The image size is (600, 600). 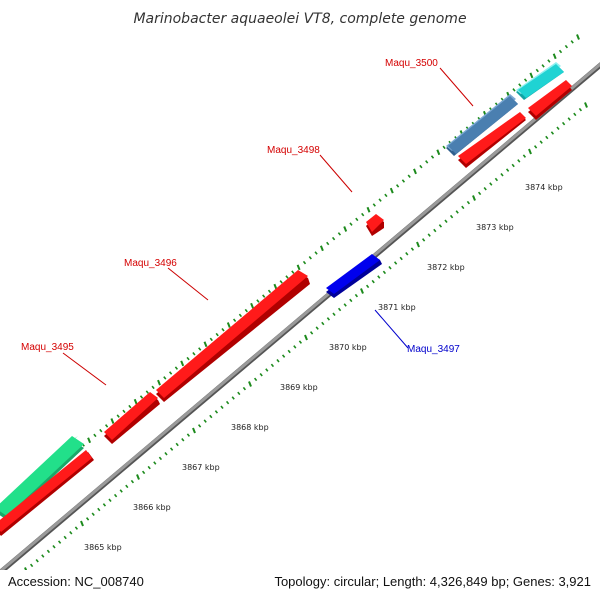 What do you see at coordinates (293, 150) in the screenshot?
I see `gene-label-maqu-3498: Maqu_3498` at bounding box center [293, 150].